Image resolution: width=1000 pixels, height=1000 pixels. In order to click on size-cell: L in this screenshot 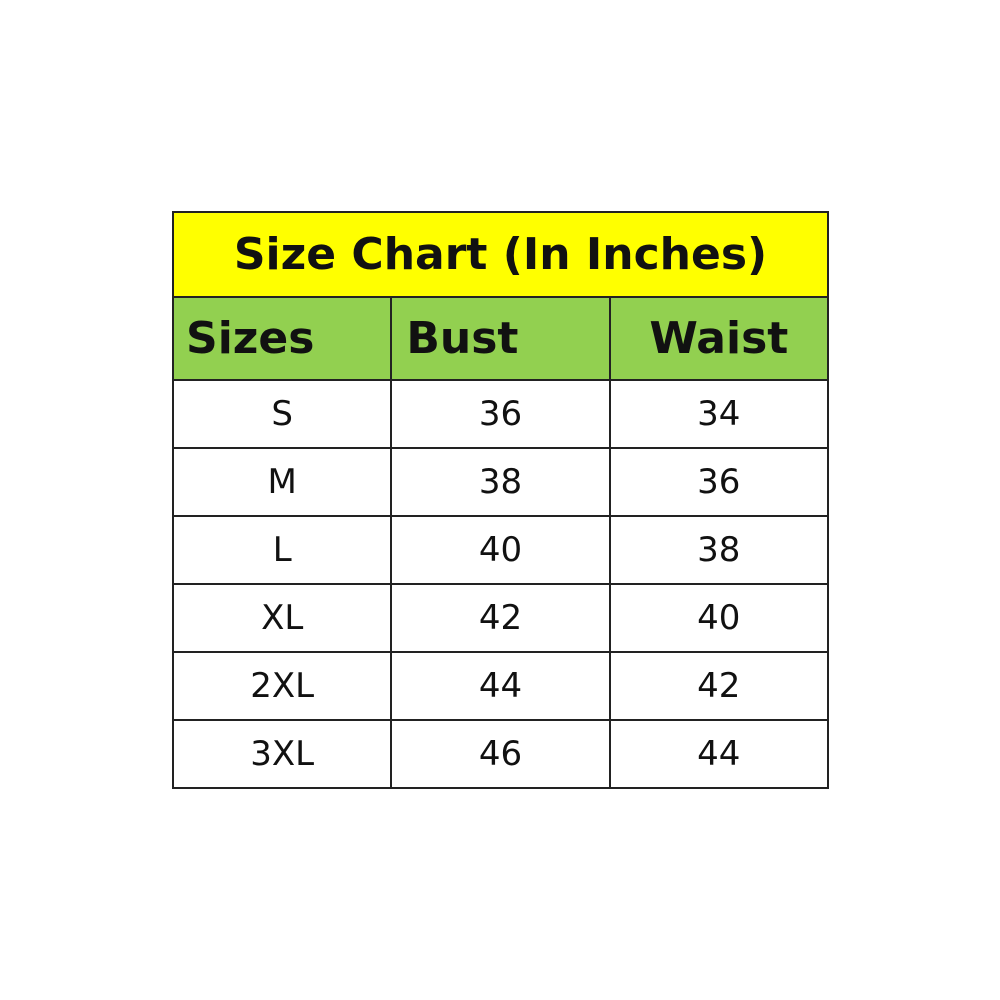, I will do `click(282, 550)`.